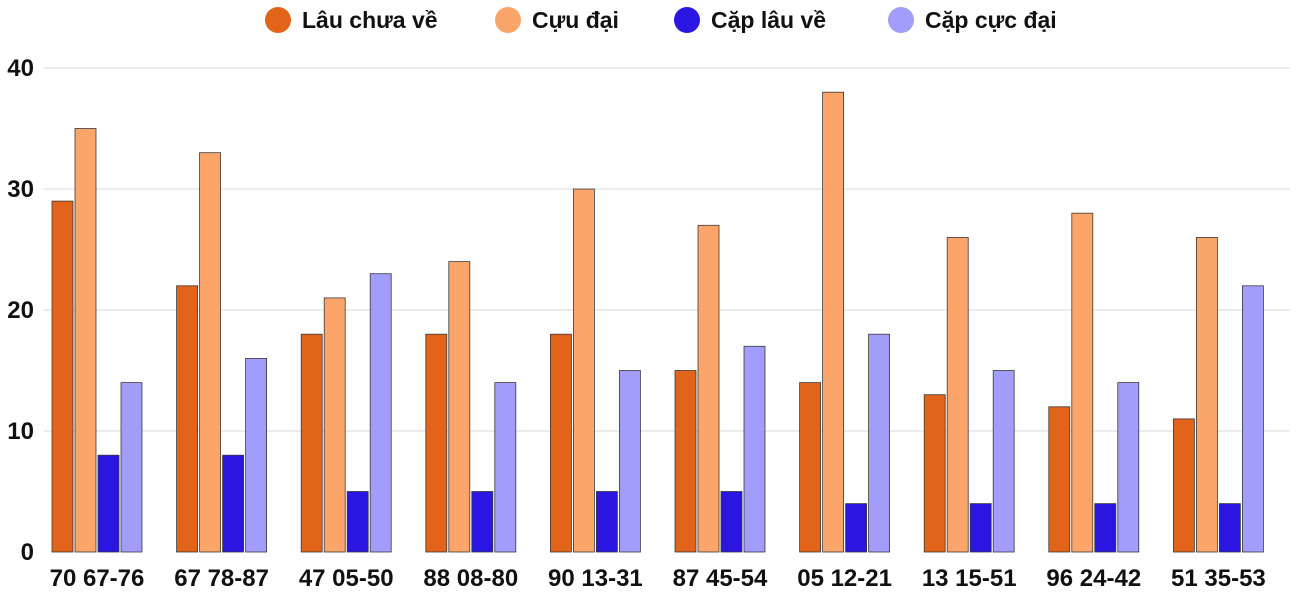  What do you see at coordinates (991, 20) in the screenshot?
I see `legend-label: Cặp cực đại` at bounding box center [991, 20].